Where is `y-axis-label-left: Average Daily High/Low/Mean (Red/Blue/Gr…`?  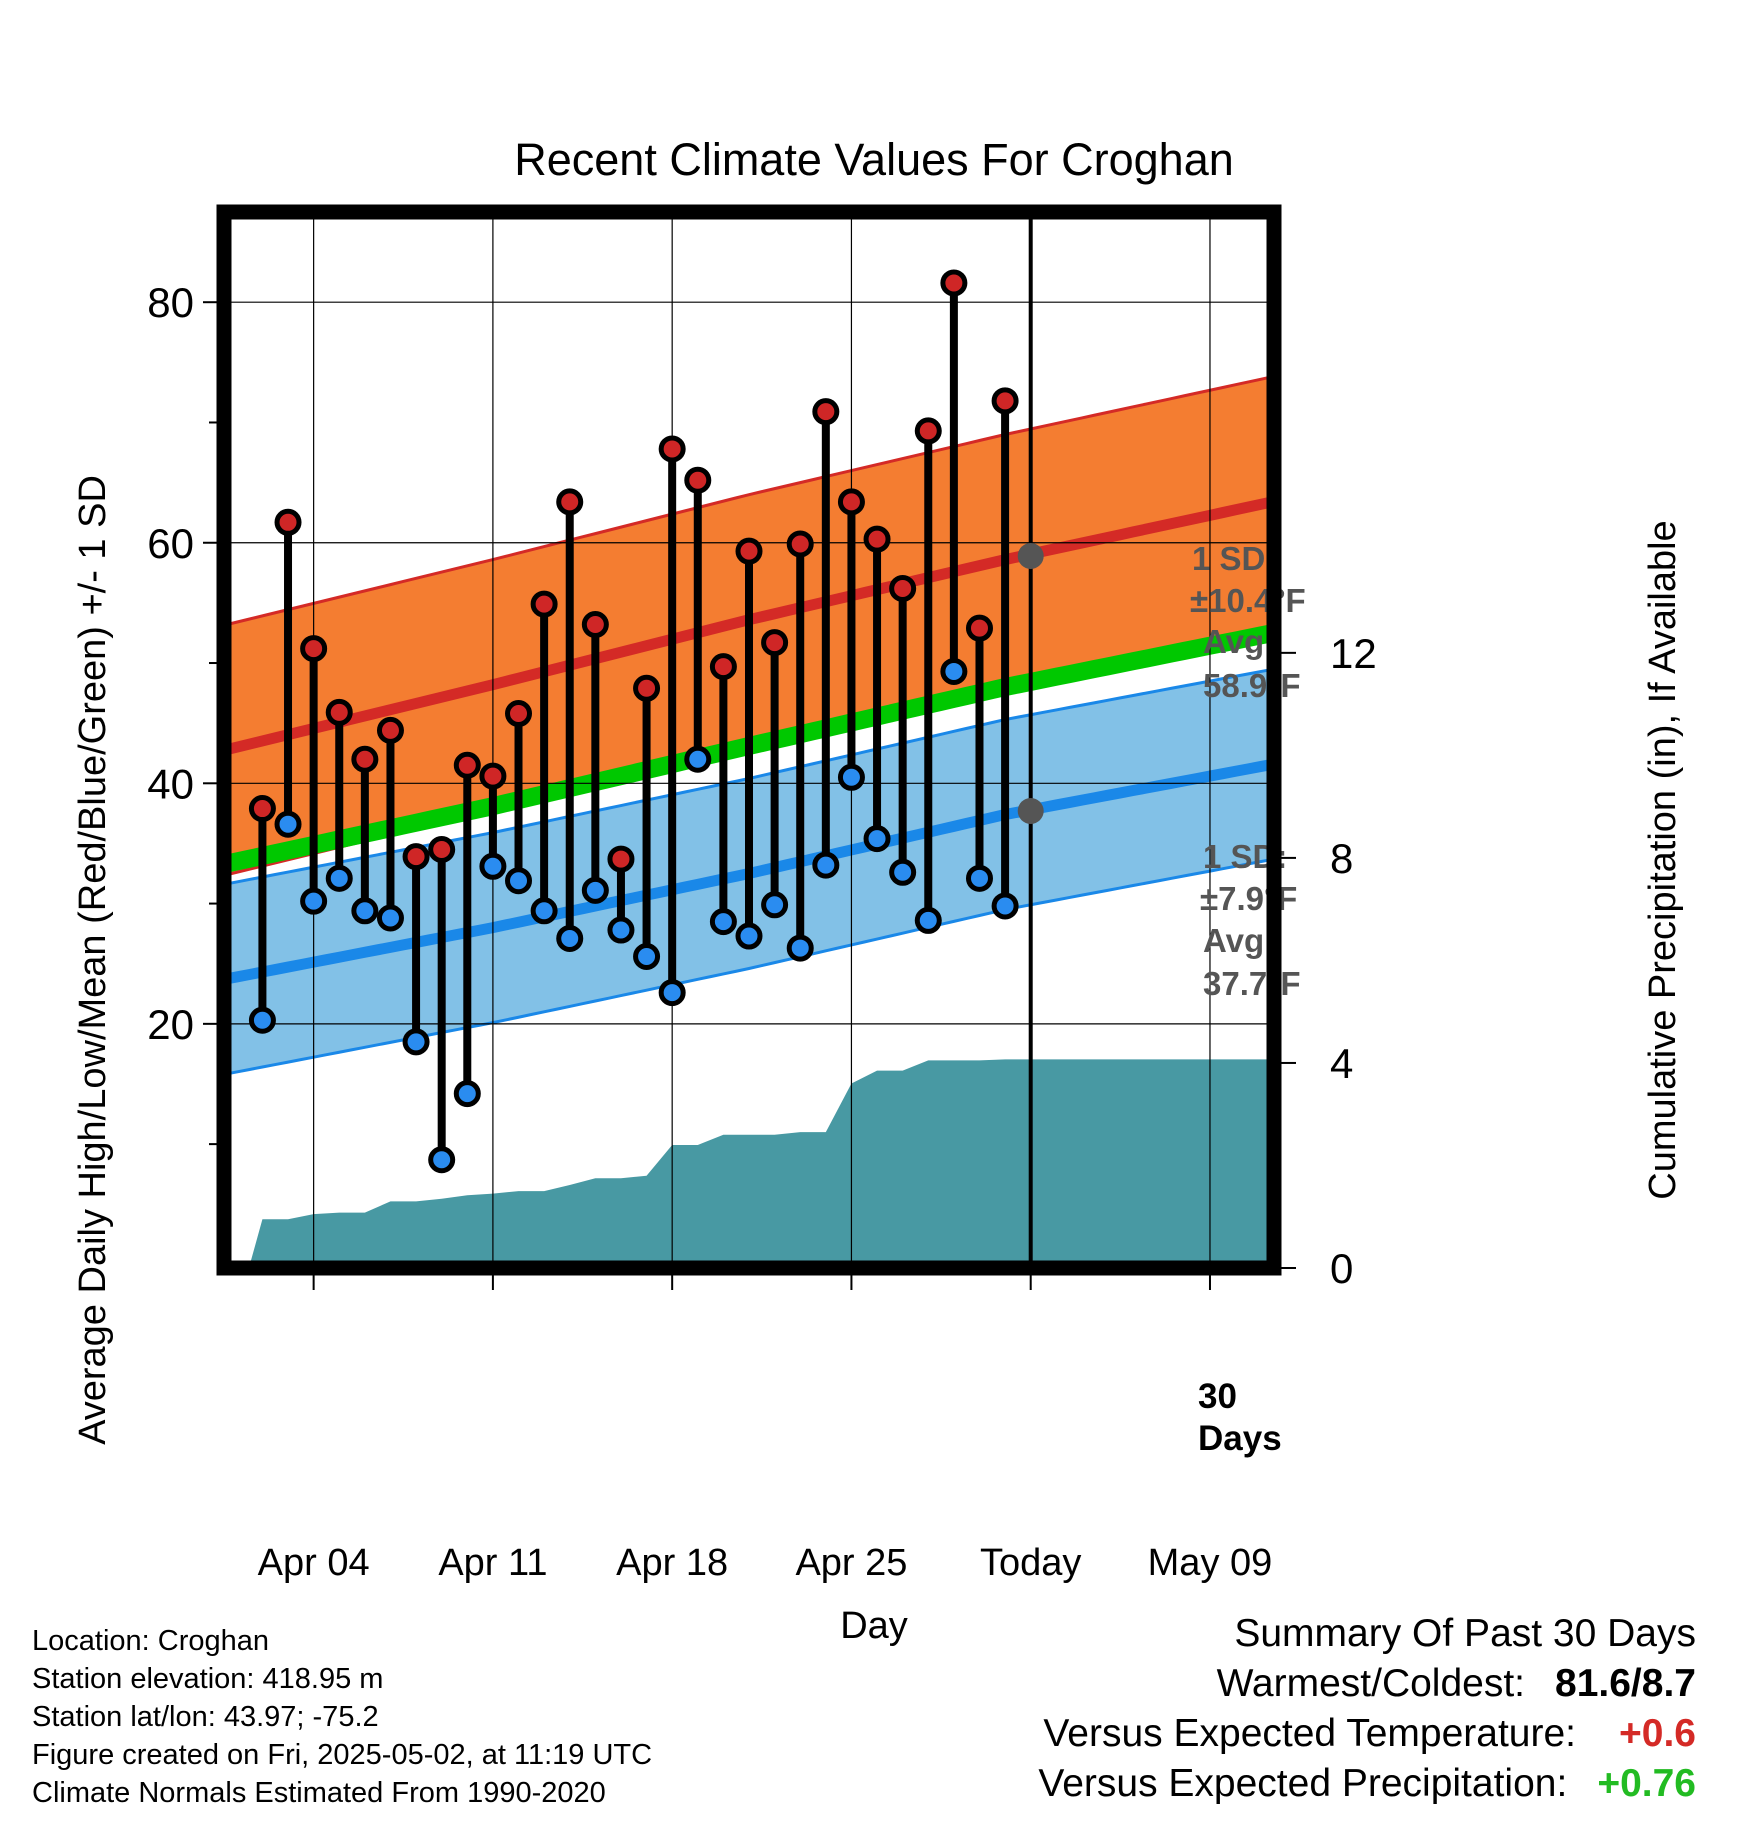 y-axis-label-left: Average Daily High/Low/Mean (Red/Blue/Gr… is located at coordinates (93, 960).